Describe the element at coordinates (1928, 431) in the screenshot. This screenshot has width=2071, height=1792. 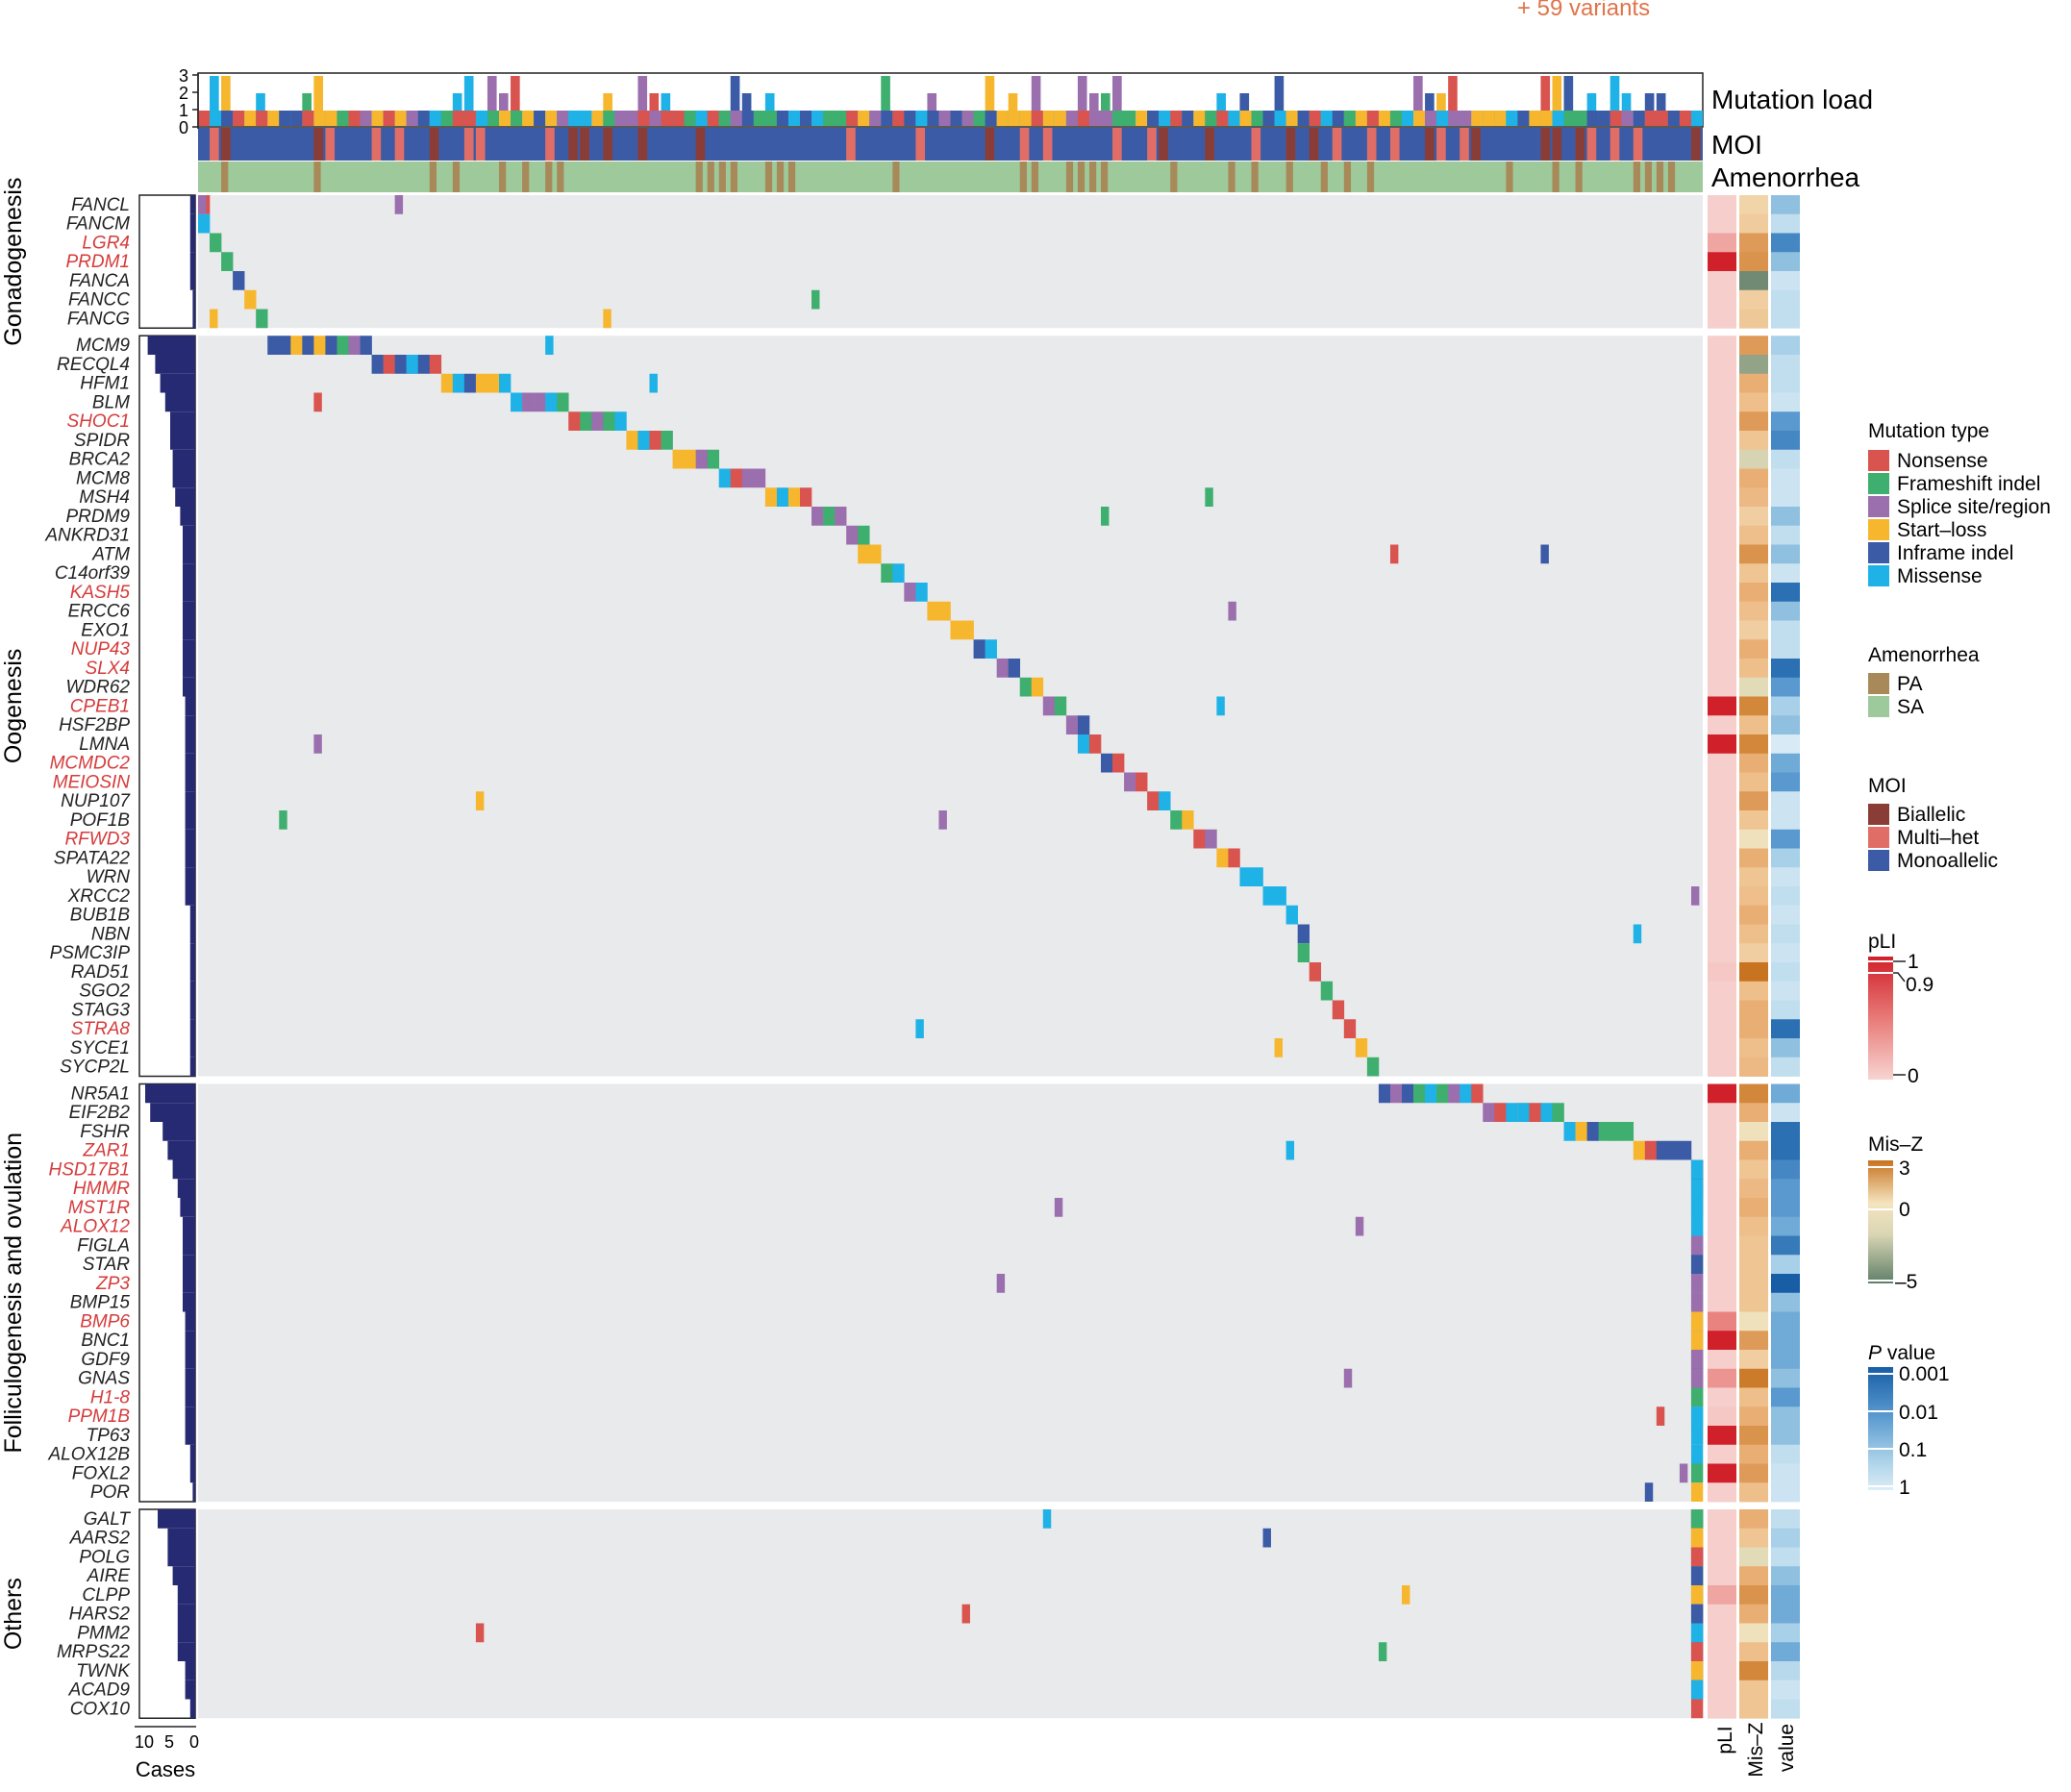
I see `legend-title: Mutation type` at that location.